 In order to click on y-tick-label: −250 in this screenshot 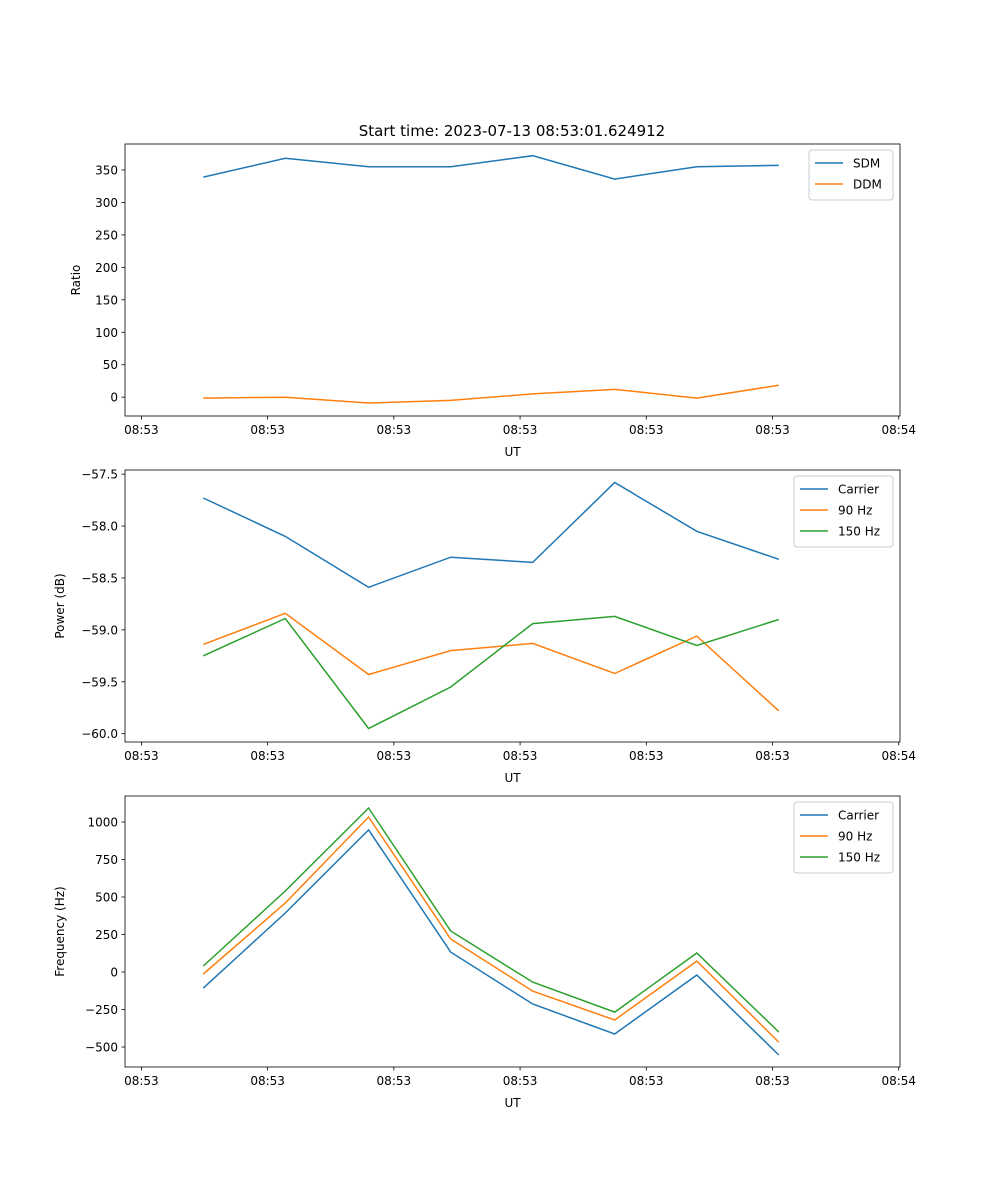, I will do `click(101, 1010)`.